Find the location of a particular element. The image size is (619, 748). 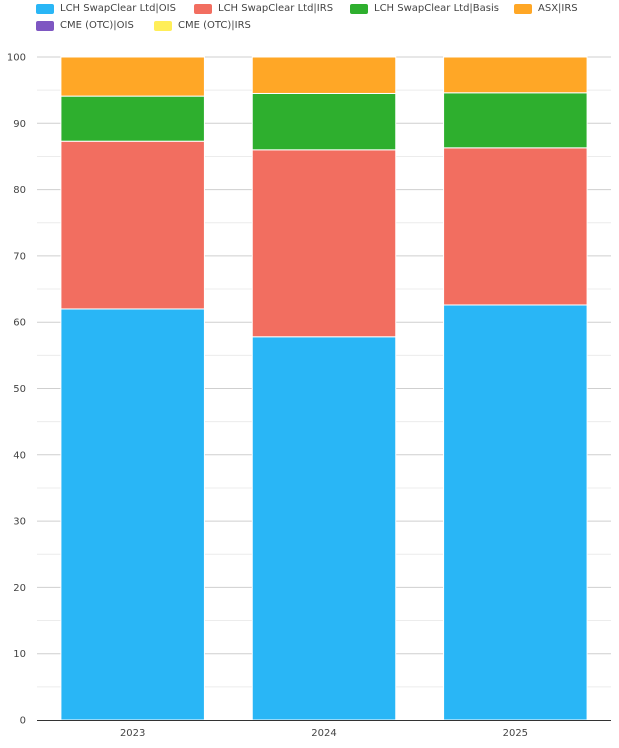

legend-item-lch-irs: LCH SwapClear Ltd|IRS is located at coordinates (263, 8).